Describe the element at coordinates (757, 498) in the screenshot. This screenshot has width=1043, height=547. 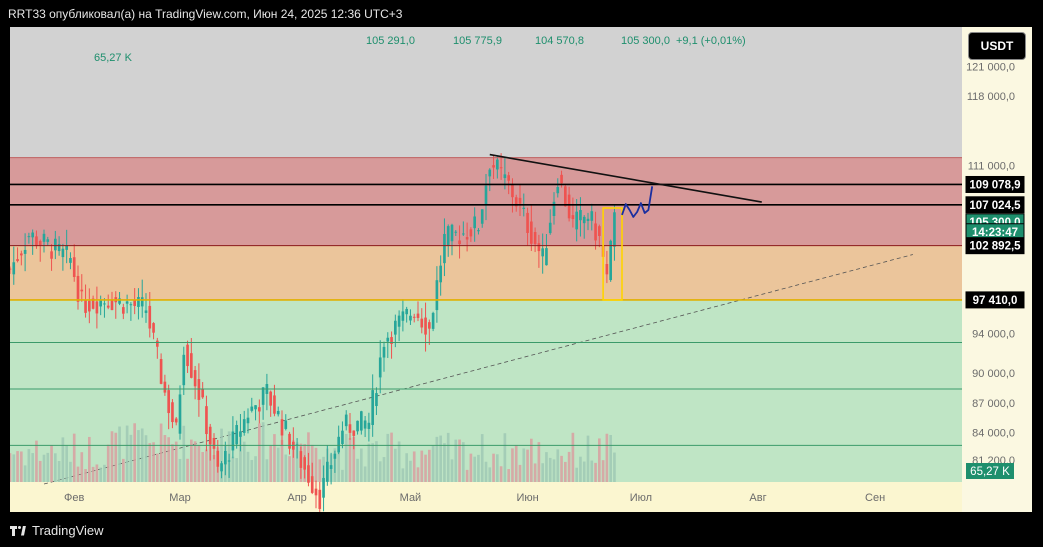
I see `time-tick-label: Авг` at that location.